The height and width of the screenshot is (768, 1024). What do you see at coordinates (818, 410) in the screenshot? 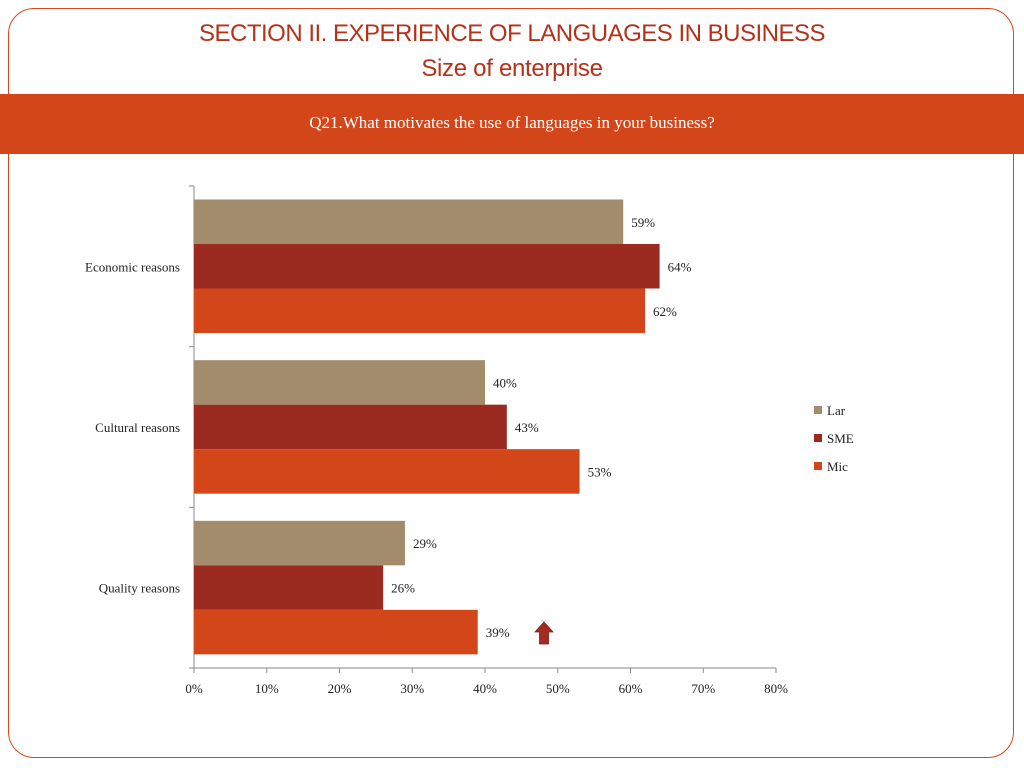
I see `legend-swatch-lar` at bounding box center [818, 410].